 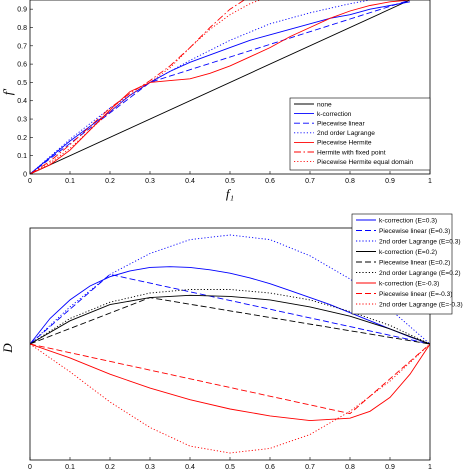 I want to click on legend-label-piecewise-linear-e-0-3: Piecewise linear (E=0.3), so click(x=414, y=231).